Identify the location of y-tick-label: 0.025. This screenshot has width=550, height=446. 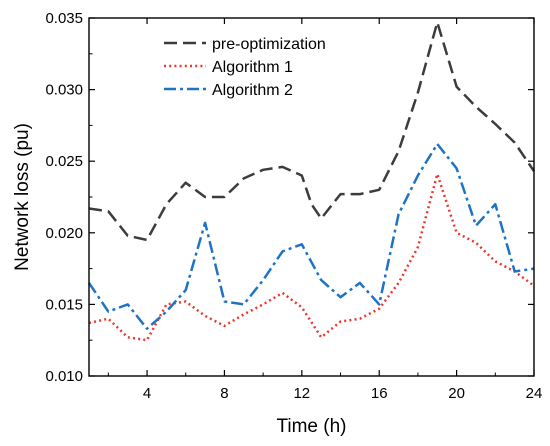
(64, 161).